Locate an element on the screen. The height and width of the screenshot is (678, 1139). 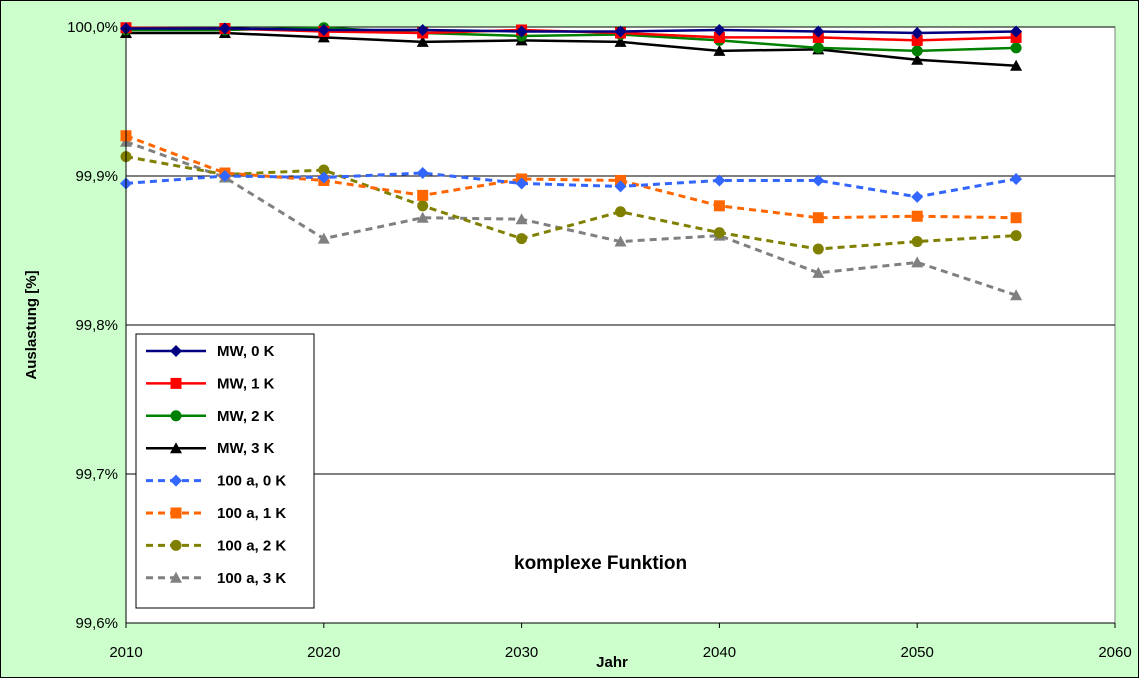
legend-entry: MW, 1 K is located at coordinates (210, 383).